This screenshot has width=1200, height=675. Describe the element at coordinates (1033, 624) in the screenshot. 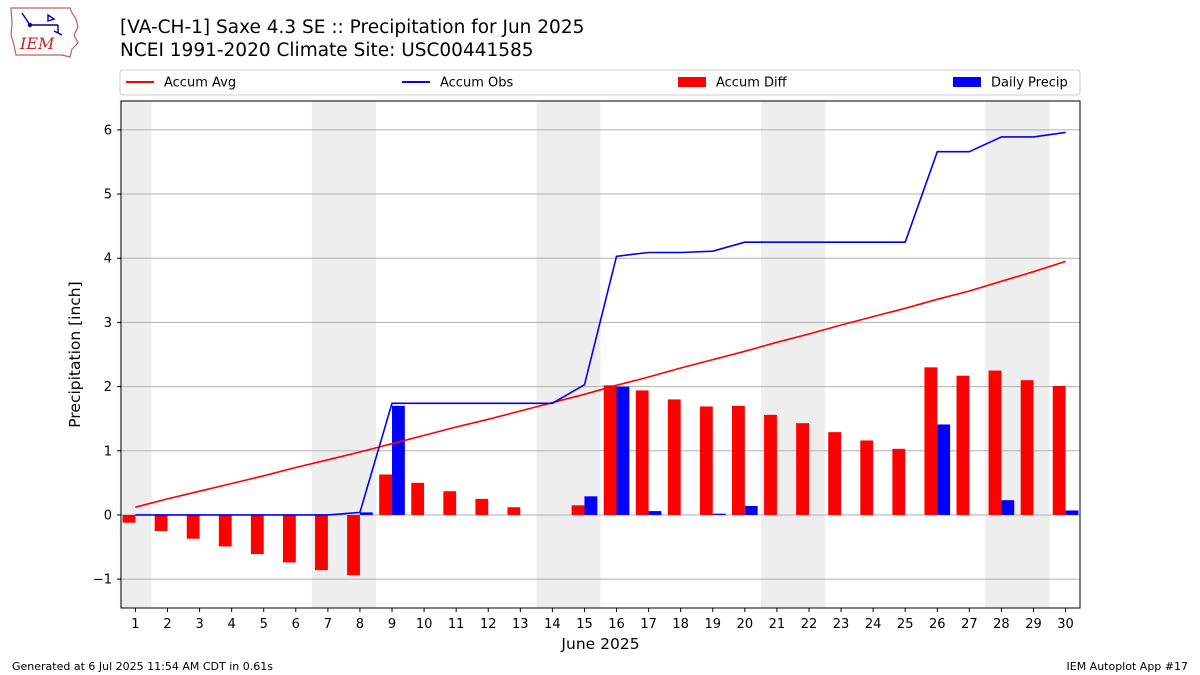

I see `x-tick-label-29: 29` at that location.